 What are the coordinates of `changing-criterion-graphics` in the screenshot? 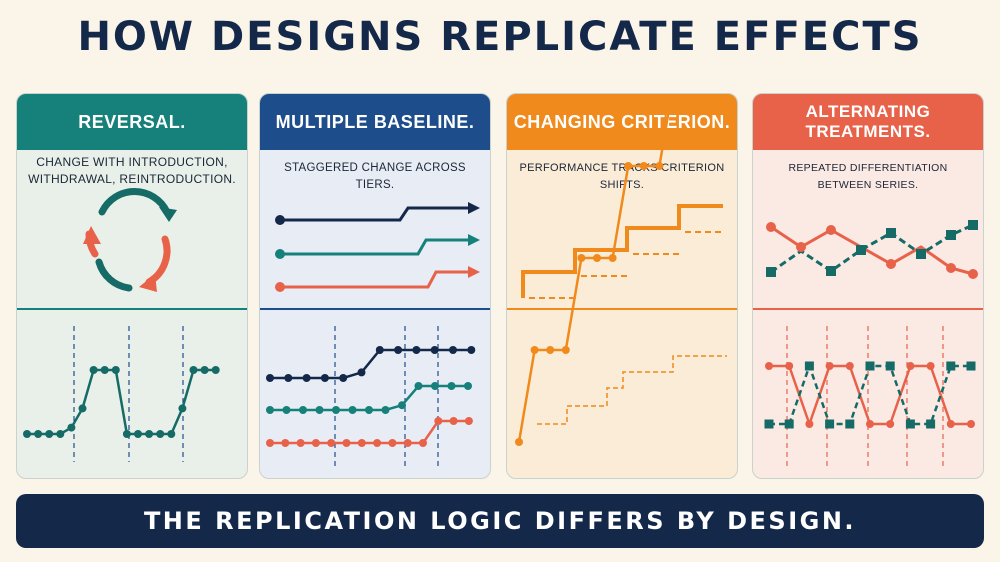 It's located at (621, 270).